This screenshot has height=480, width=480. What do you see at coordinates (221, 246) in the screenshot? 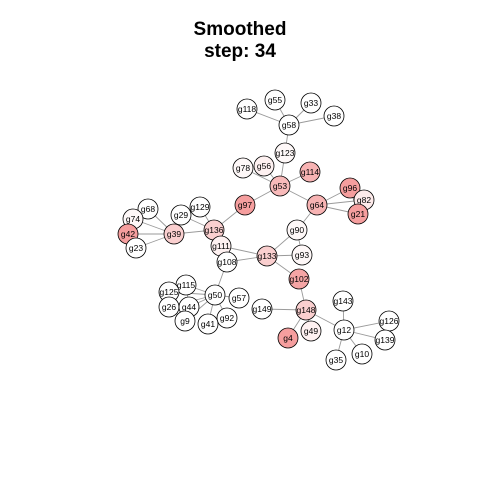
I see `node-label: g111` at bounding box center [221, 246].